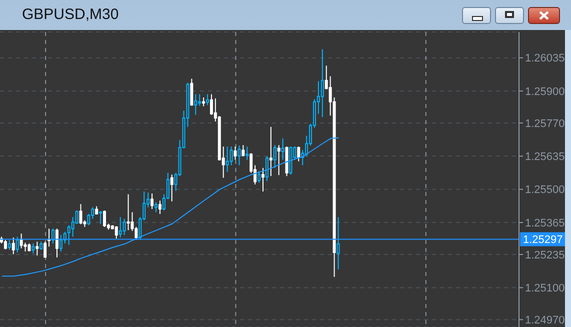 This screenshot has height=327, width=571. What do you see at coordinates (545, 92) in the screenshot?
I see `y-tick-label: 1.25900` at bounding box center [545, 92].